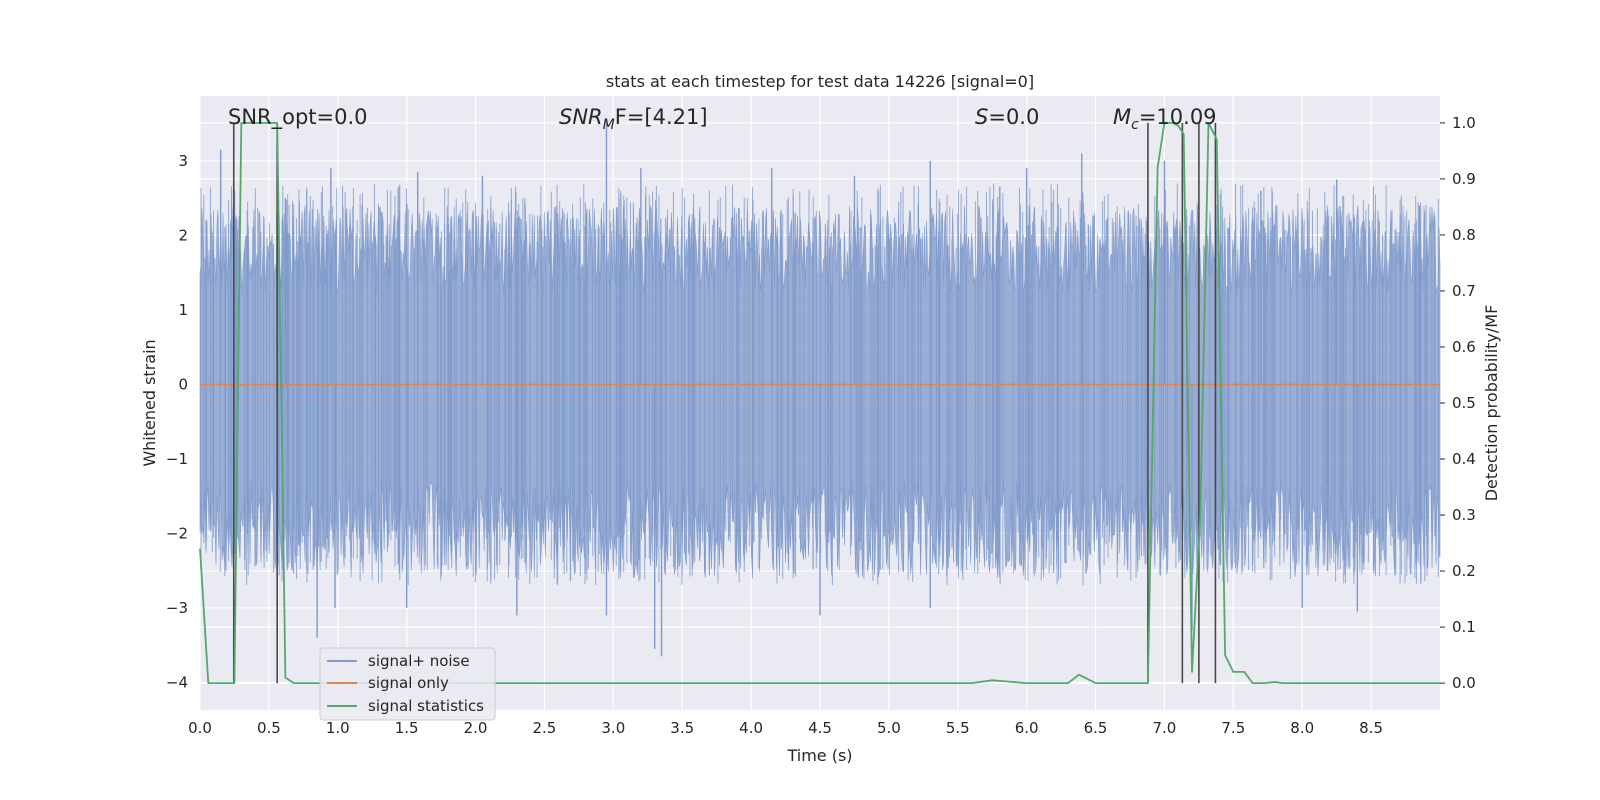  Describe the element at coordinates (298, 117) in the screenshot. I see `annotation-snr-opt: SNR_opt=0.0` at that location.